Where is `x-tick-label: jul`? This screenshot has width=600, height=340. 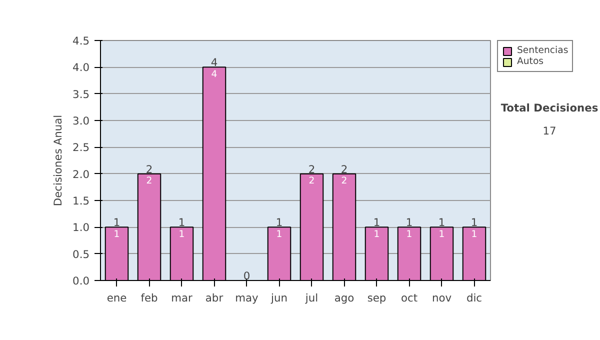
x-tick-label: jul is located at coordinates (311, 298).